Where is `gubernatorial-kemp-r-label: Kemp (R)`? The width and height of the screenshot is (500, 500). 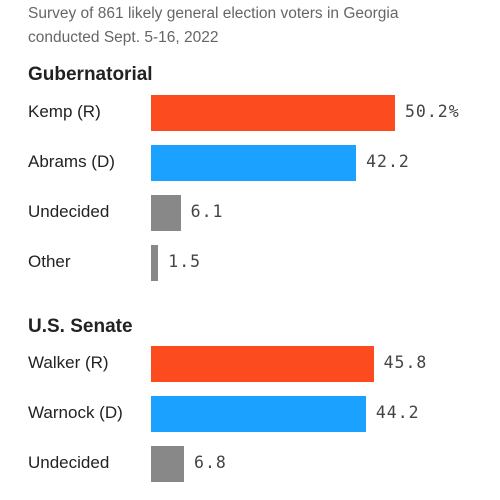
gubernatorial-kemp-r-label: Kemp (R) is located at coordinates (64, 111).